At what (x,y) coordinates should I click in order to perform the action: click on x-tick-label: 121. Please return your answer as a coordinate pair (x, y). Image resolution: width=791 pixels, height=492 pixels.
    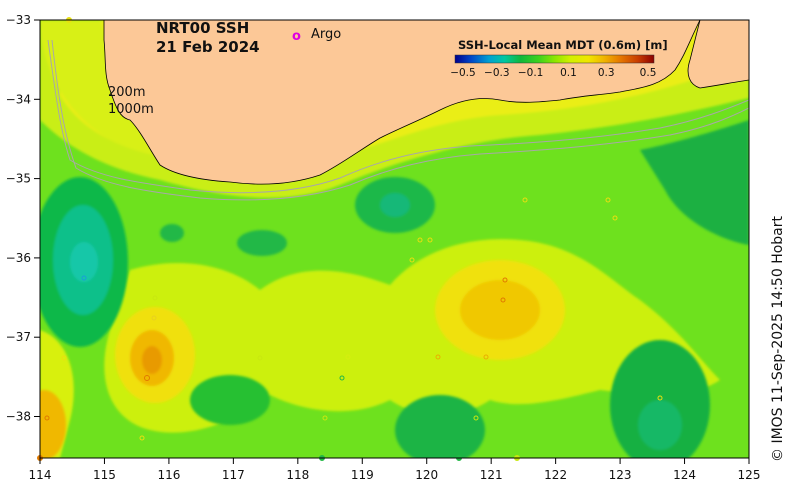
    Looking at the image, I should click on (491, 475).